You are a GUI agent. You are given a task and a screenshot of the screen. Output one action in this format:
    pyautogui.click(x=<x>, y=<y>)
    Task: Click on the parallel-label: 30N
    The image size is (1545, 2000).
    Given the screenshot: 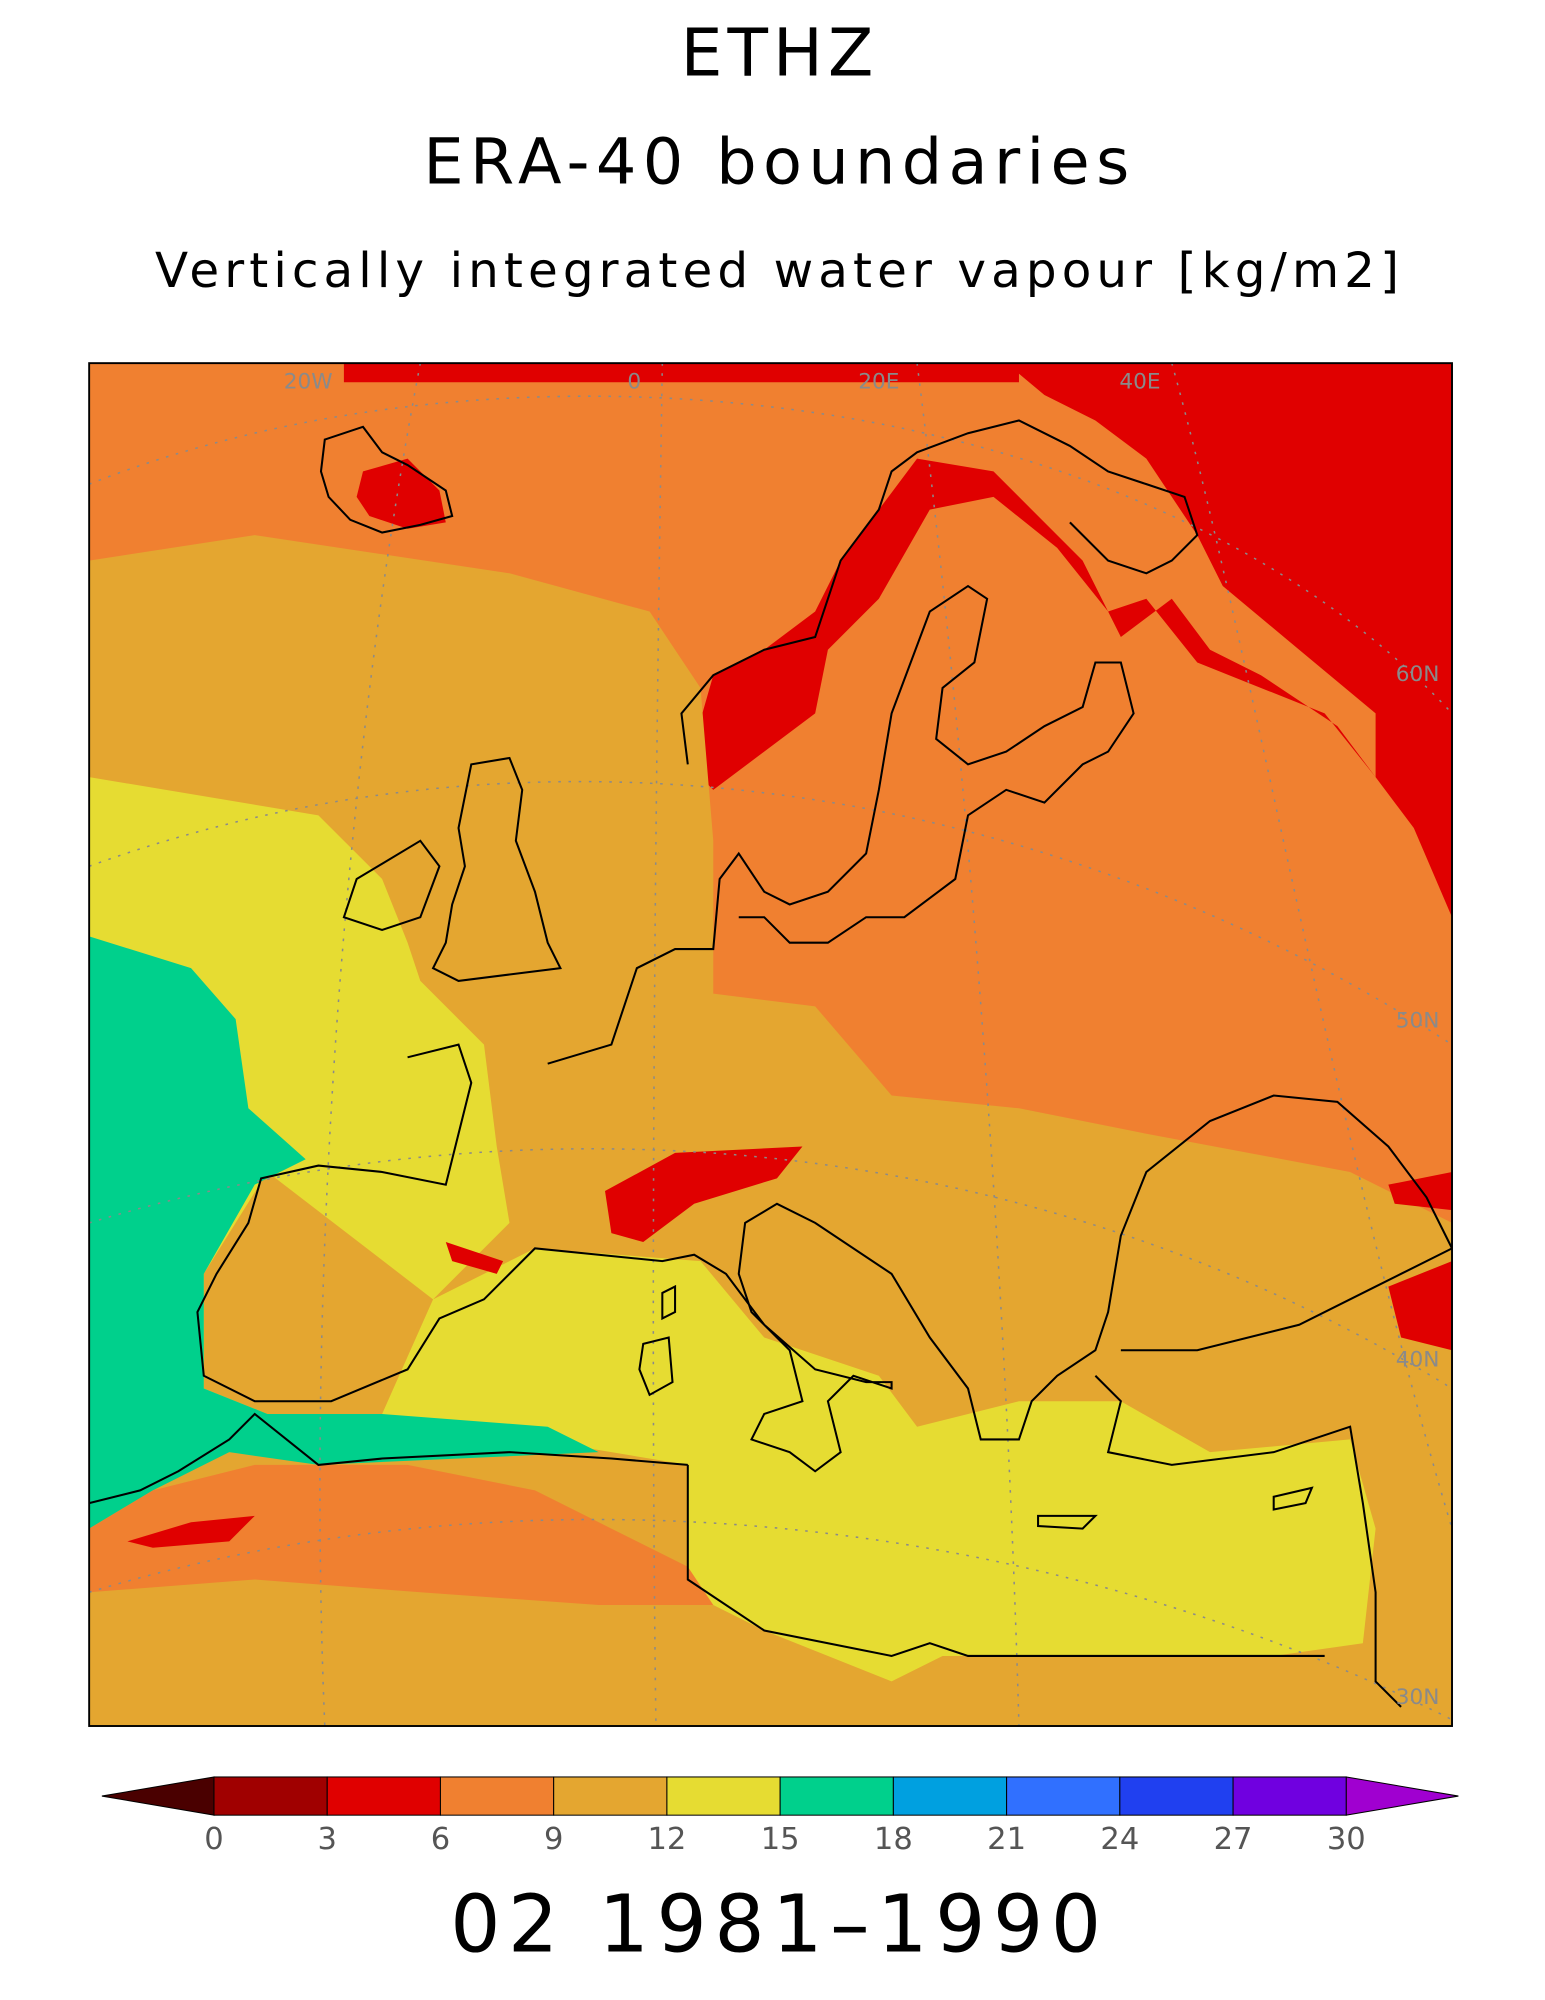 What is the action you would take?
    pyautogui.click(x=1418, y=1697)
    